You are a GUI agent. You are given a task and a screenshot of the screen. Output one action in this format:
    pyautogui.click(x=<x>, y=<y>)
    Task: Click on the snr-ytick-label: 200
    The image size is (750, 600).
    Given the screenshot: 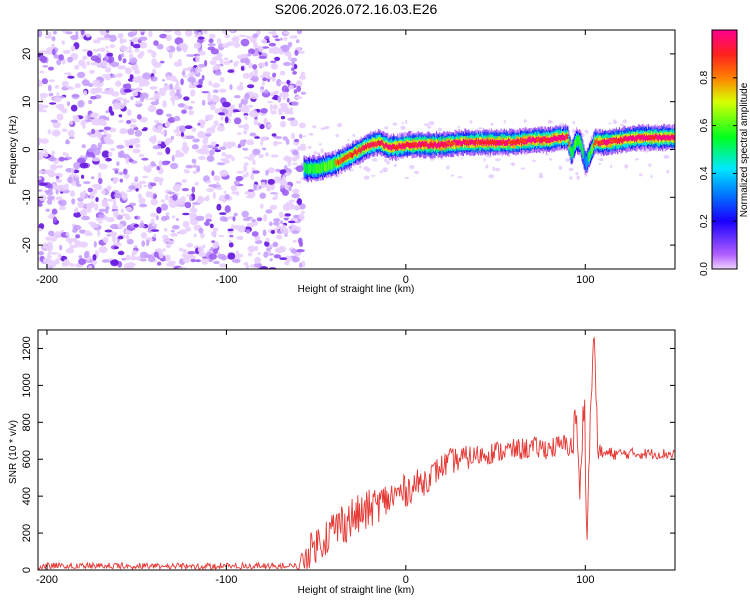 What is the action you would take?
    pyautogui.click(x=27, y=533)
    